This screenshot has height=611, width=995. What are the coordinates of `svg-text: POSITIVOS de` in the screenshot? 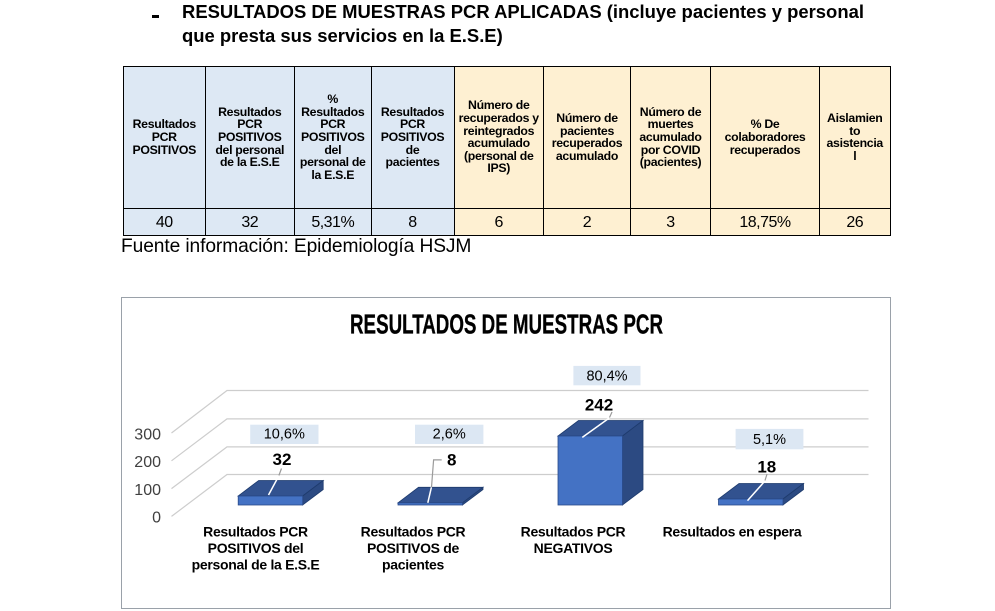 It's located at (413, 548).